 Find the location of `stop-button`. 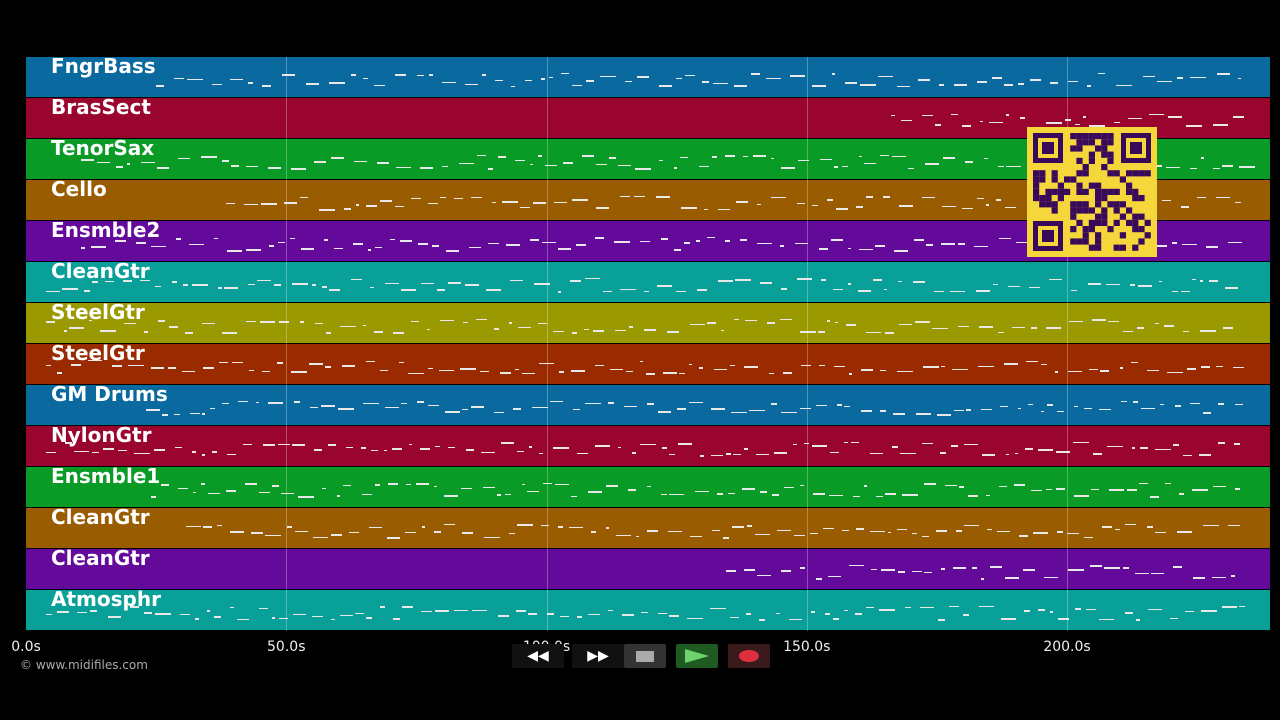

stop-button is located at coordinates (645, 656).